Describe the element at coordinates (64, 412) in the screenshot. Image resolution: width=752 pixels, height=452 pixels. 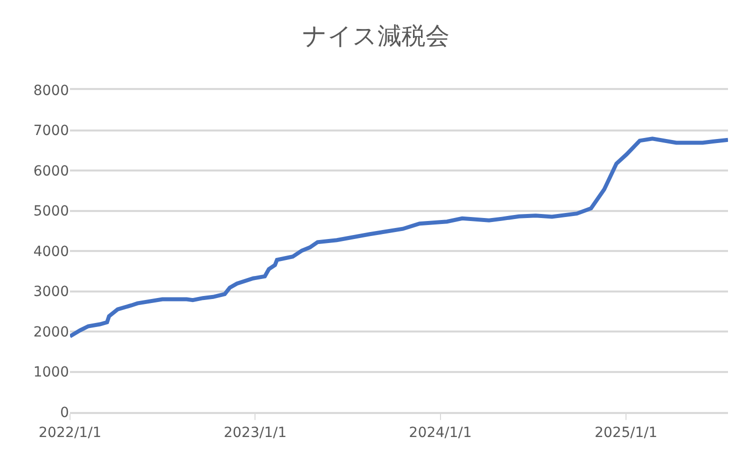
I see `y-tick-label: 0` at that location.